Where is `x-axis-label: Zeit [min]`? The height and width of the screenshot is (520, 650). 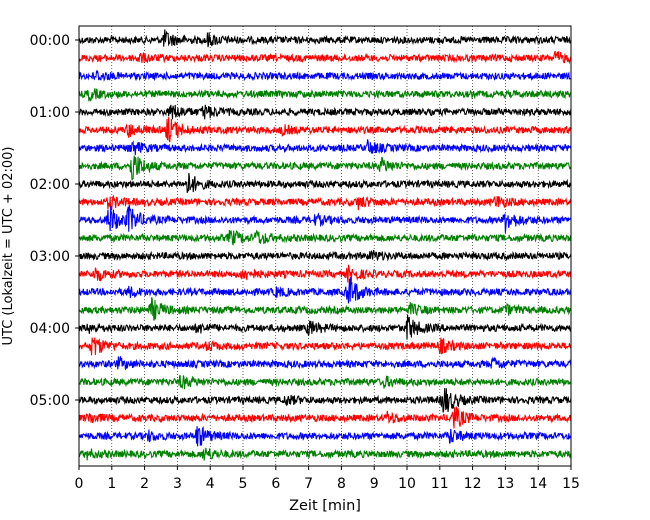 x-axis-label: Zeit [min] is located at coordinates (325, 506).